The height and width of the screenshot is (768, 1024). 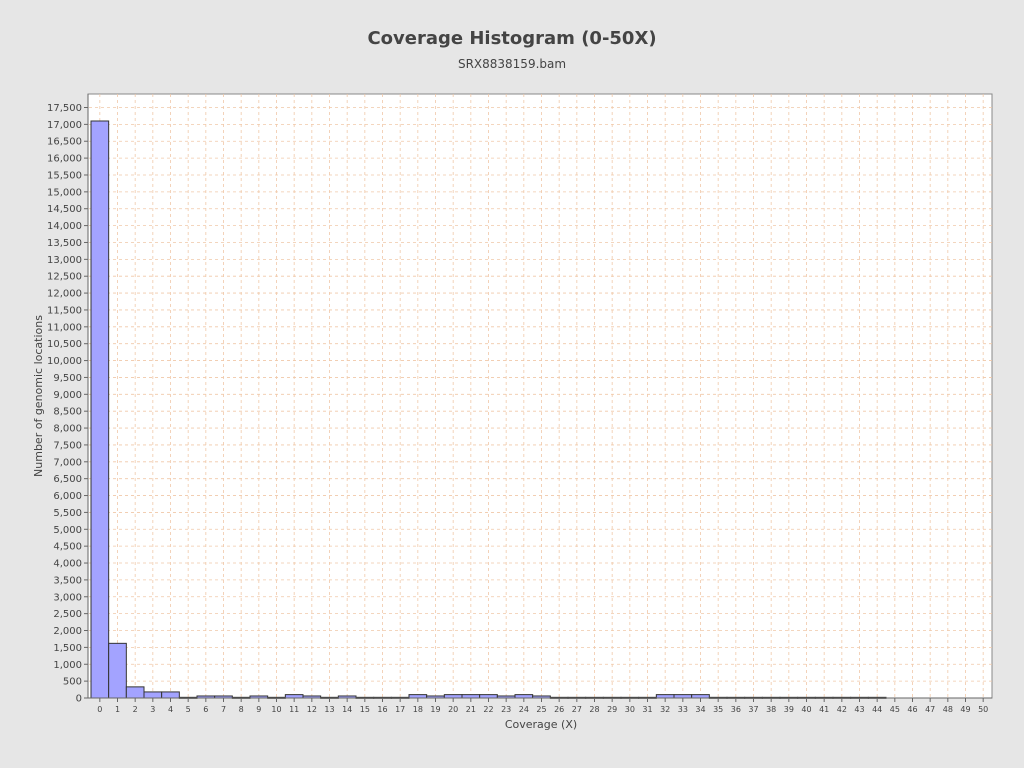 What do you see at coordinates (64, 344) in the screenshot?
I see `y-tick-label: 10,500` at bounding box center [64, 344].